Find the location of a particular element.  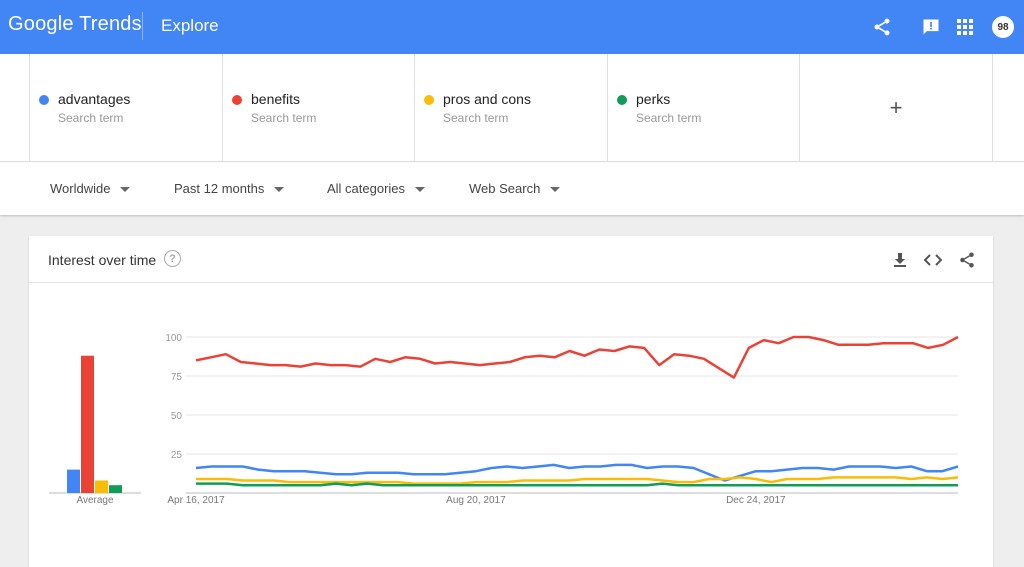

add-term-button: + is located at coordinates (896, 107).